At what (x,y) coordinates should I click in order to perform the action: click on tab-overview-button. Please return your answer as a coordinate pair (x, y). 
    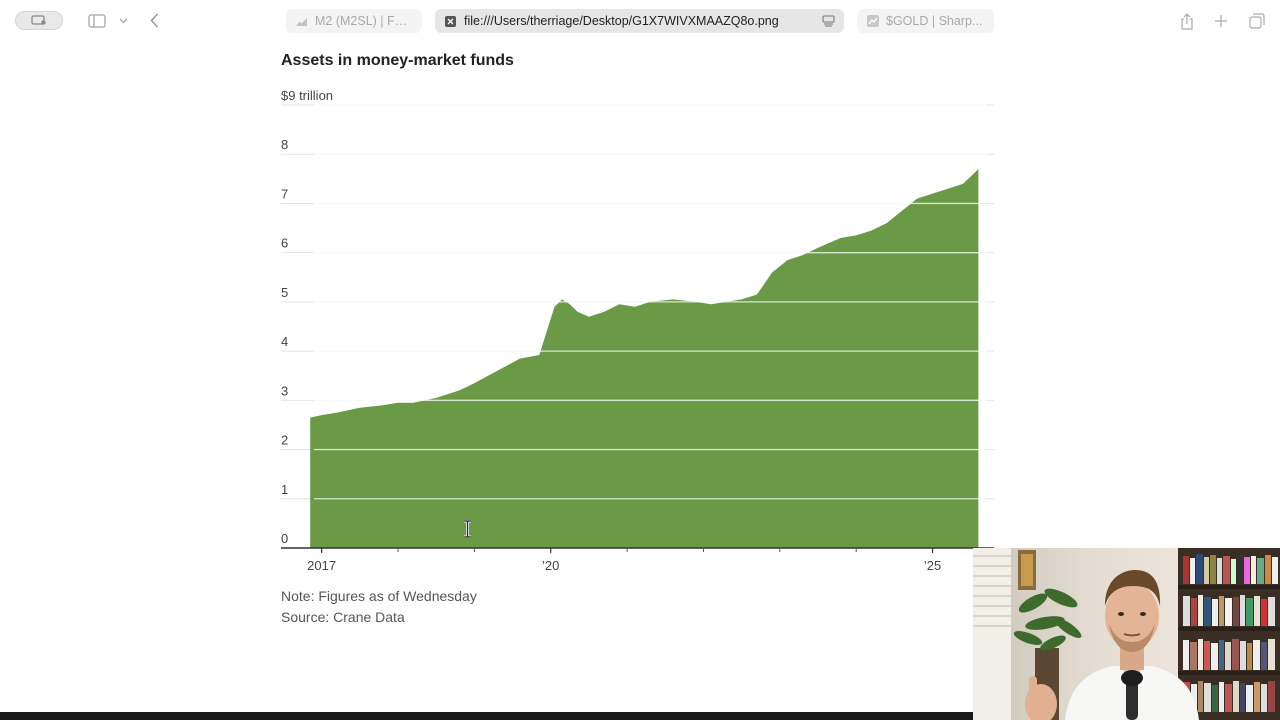
    Looking at the image, I should click on (1257, 21).